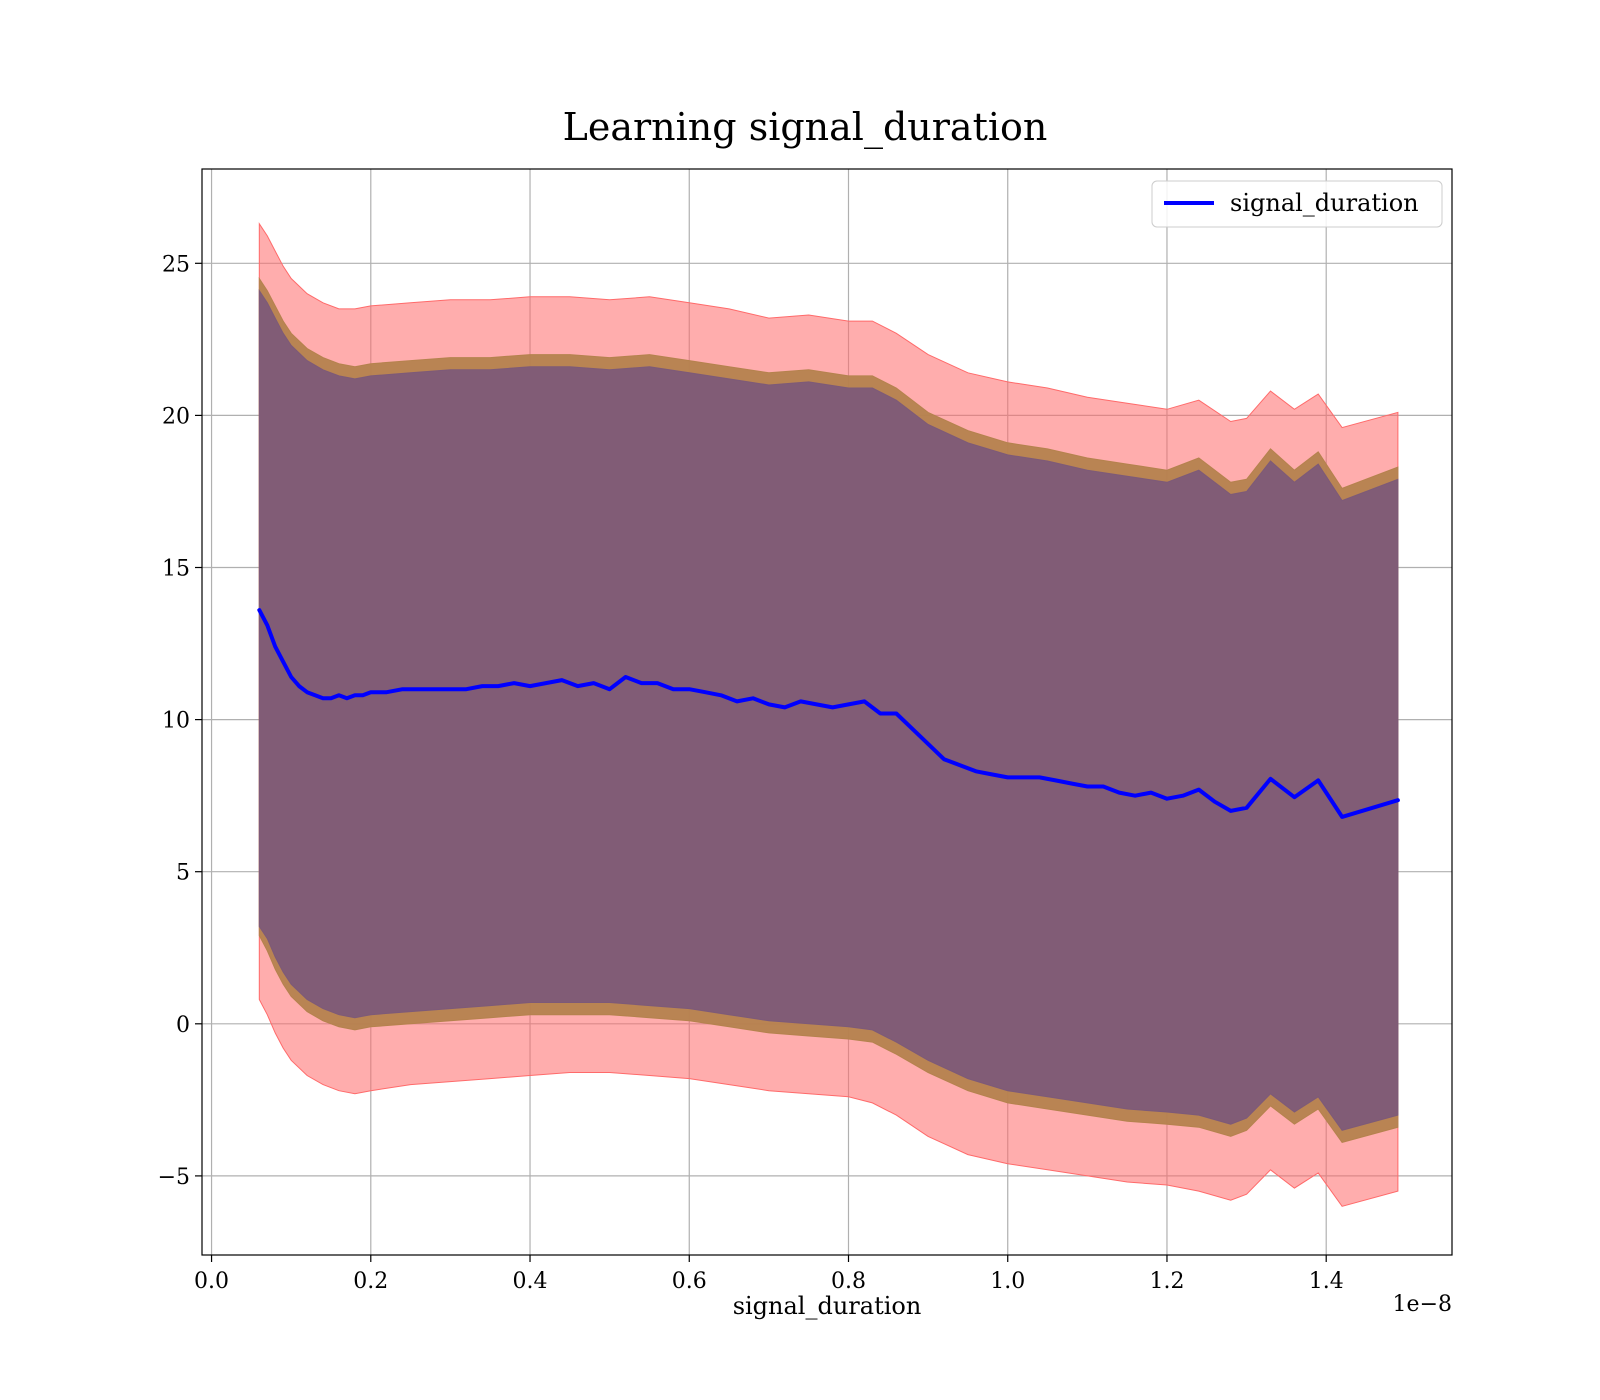  Describe the element at coordinates (848, 1281) in the screenshot. I see `x-tick-label: 0.8` at that location.